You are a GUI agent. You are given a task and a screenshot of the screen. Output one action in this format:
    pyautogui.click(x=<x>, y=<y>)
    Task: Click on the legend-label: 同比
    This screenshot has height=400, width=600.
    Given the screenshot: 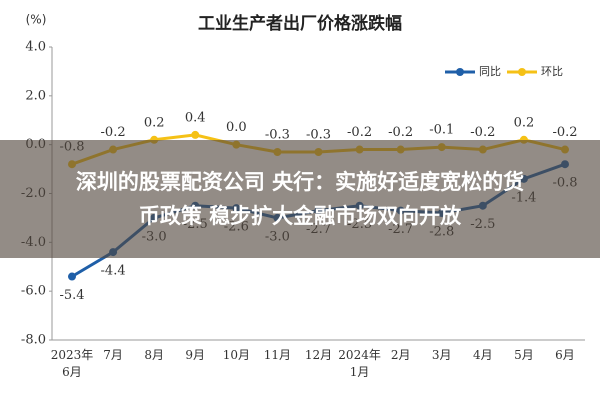 What is the action you would take?
    pyautogui.click(x=490, y=71)
    